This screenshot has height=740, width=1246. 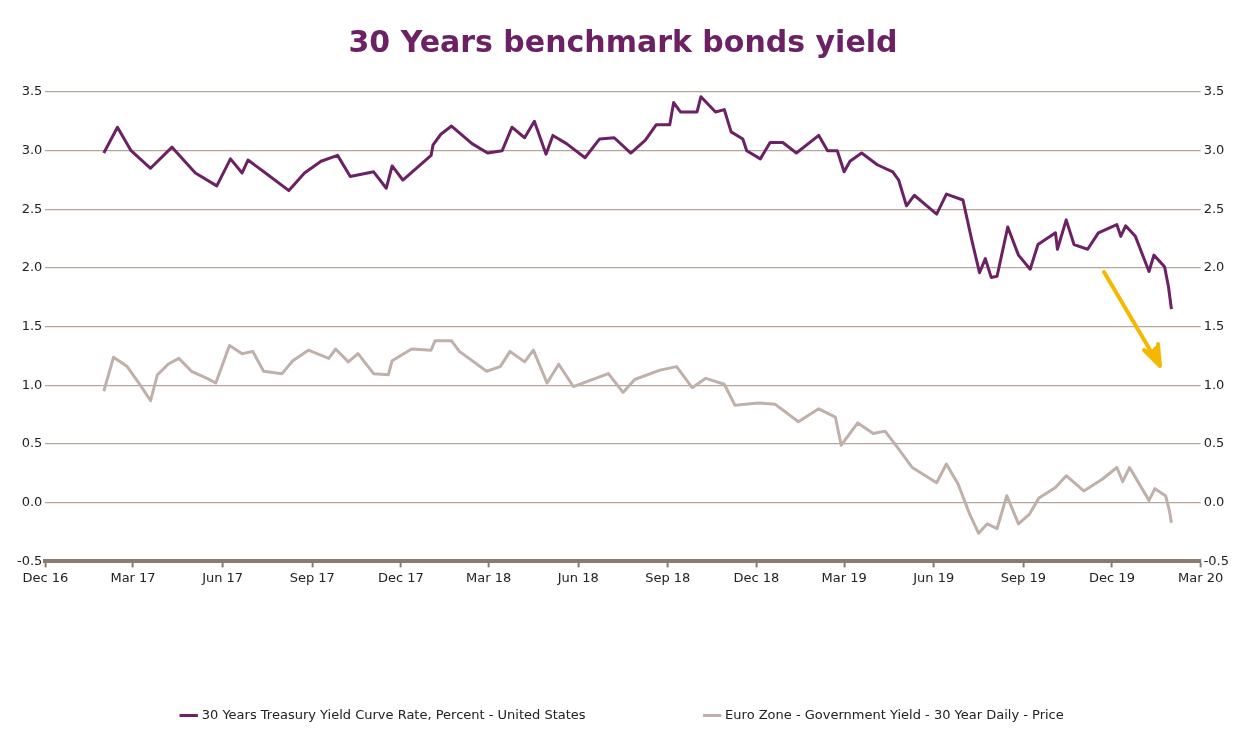 I want to click on x-tick-label: Dec 19, so click(x=1112, y=577).